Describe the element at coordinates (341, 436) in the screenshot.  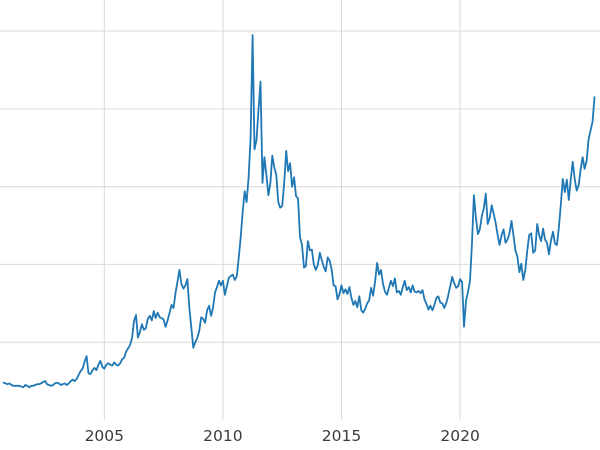
I see `x-tick-label: 2015` at that location.